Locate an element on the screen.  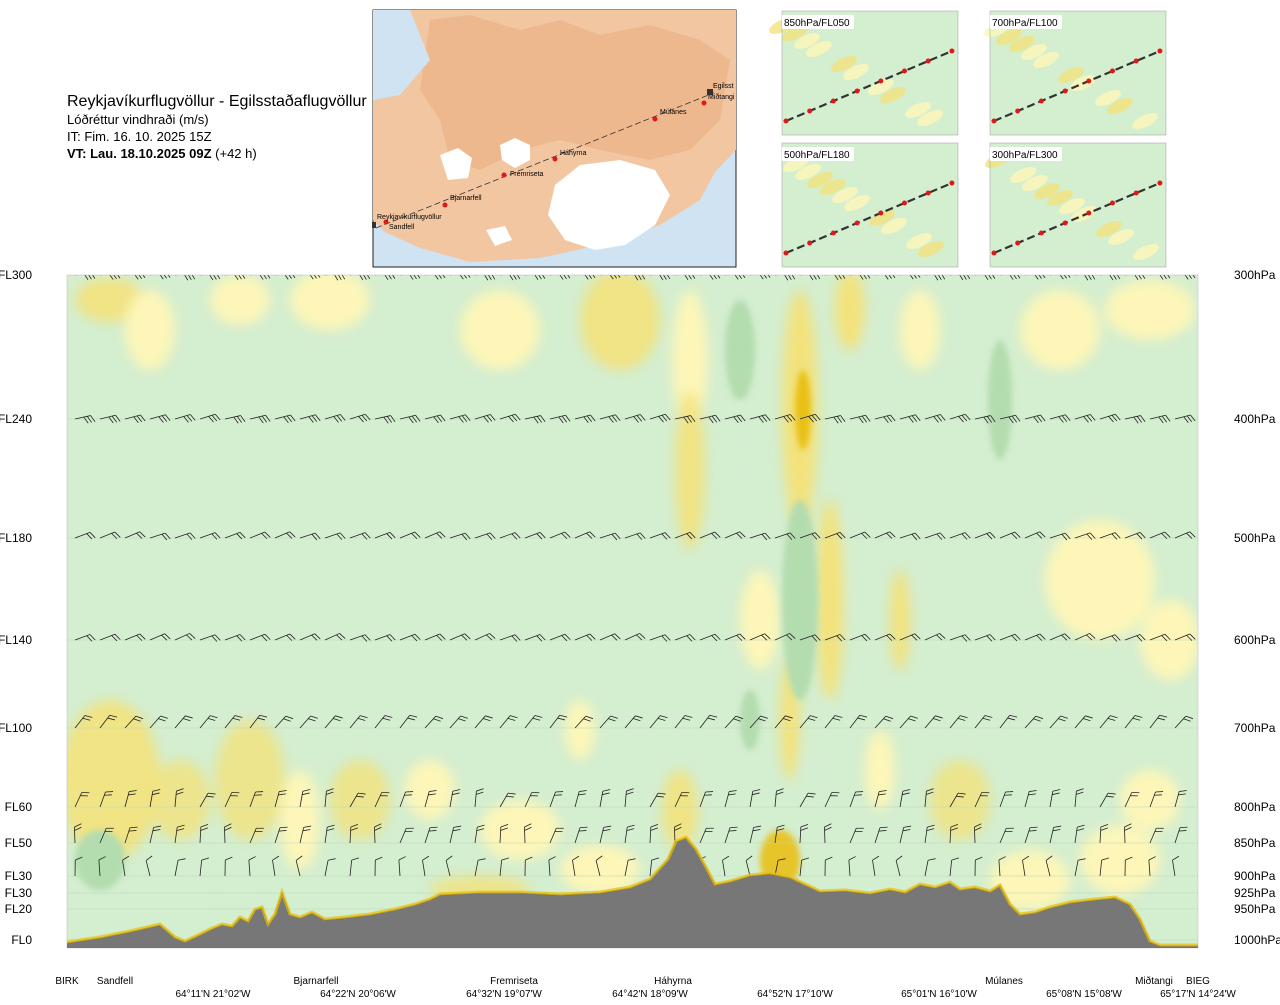
valid-time-lead: (+42 h) is located at coordinates (234, 153).